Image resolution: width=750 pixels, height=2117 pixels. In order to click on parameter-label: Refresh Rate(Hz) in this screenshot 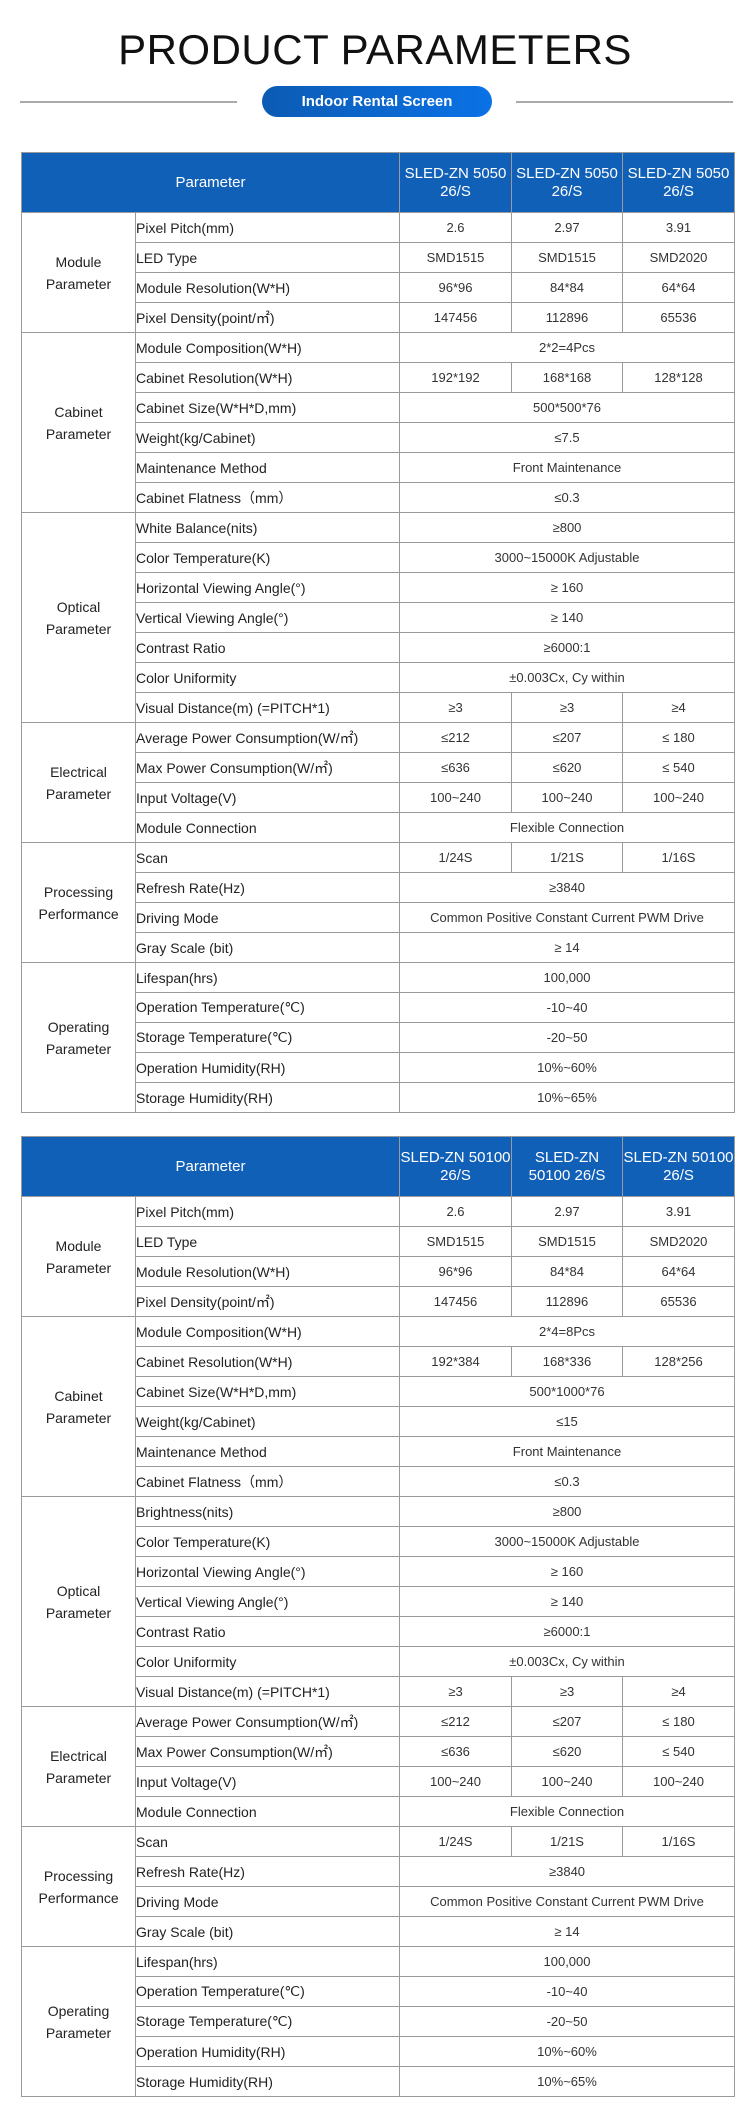, I will do `click(267, 887)`.